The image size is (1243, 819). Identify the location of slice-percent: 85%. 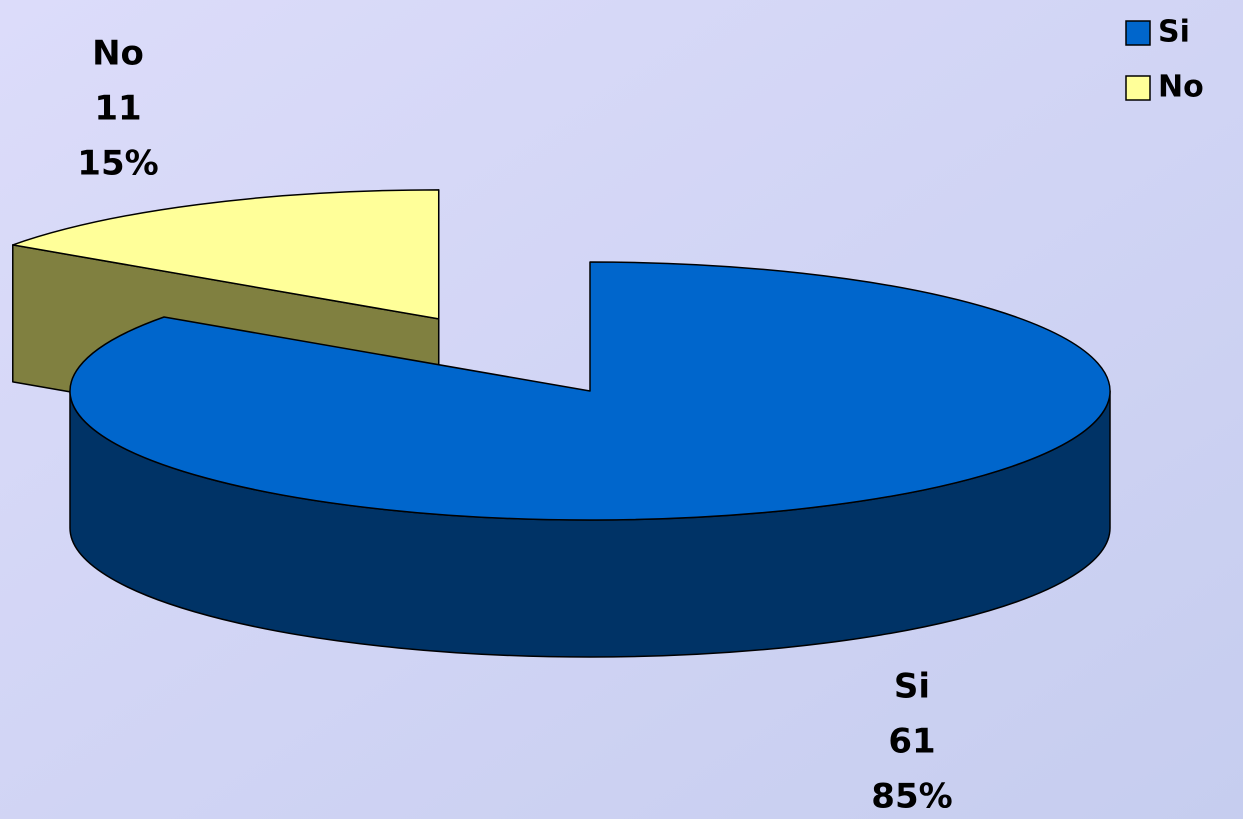
(911, 797).